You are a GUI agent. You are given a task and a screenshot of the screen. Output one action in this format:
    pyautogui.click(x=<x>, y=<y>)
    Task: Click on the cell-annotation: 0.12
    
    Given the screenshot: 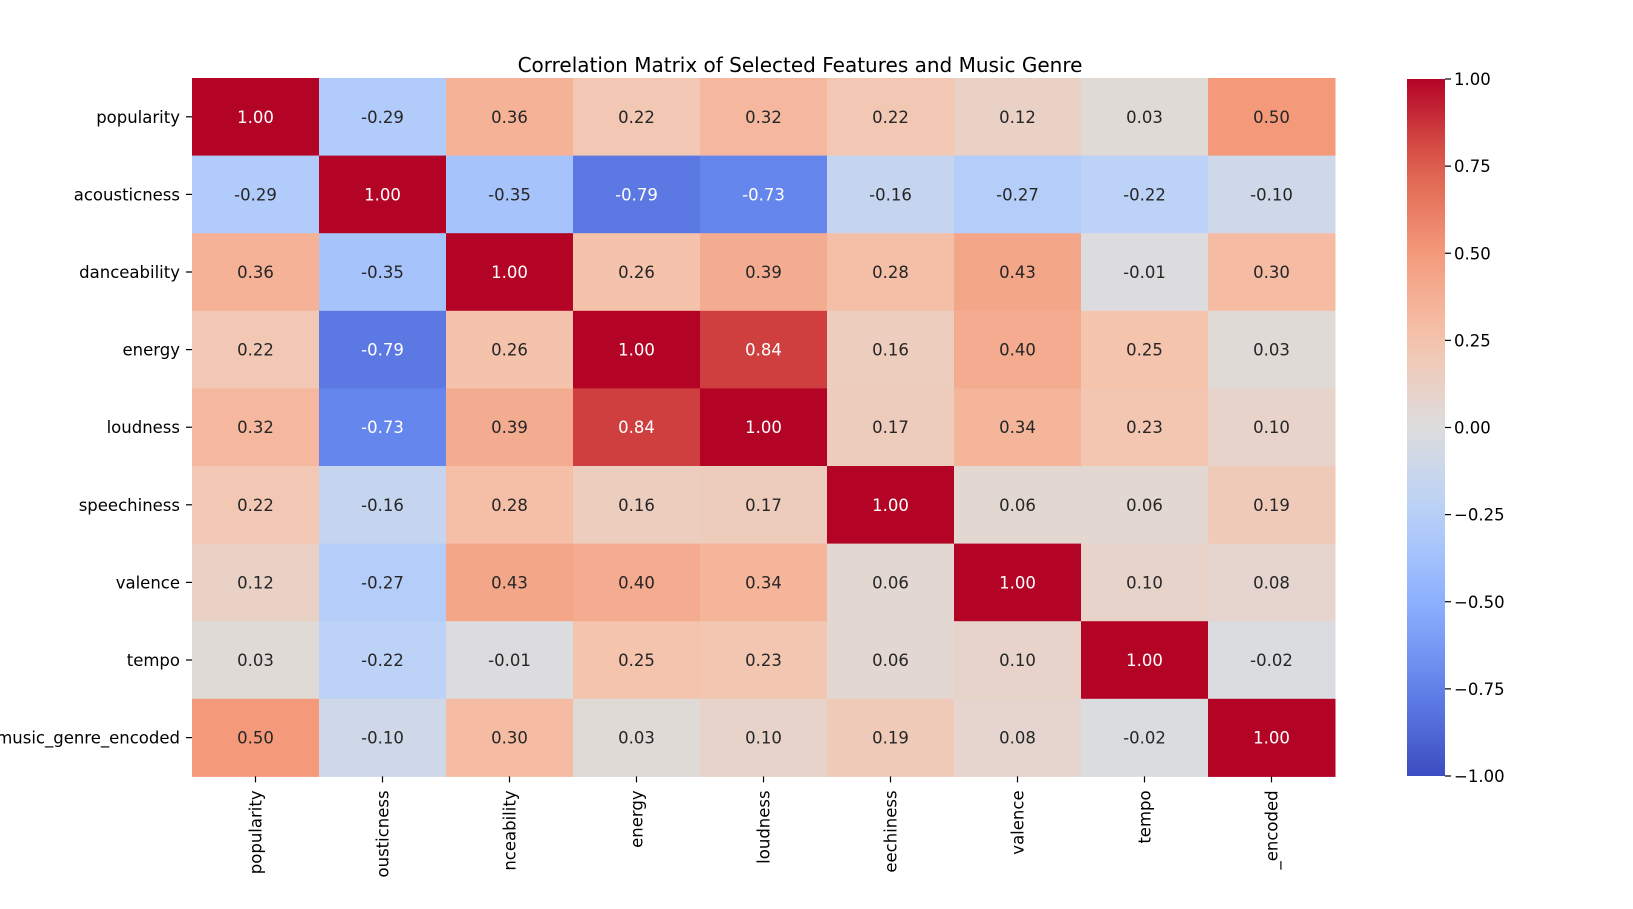 What is the action you would take?
    pyautogui.click(x=1017, y=117)
    